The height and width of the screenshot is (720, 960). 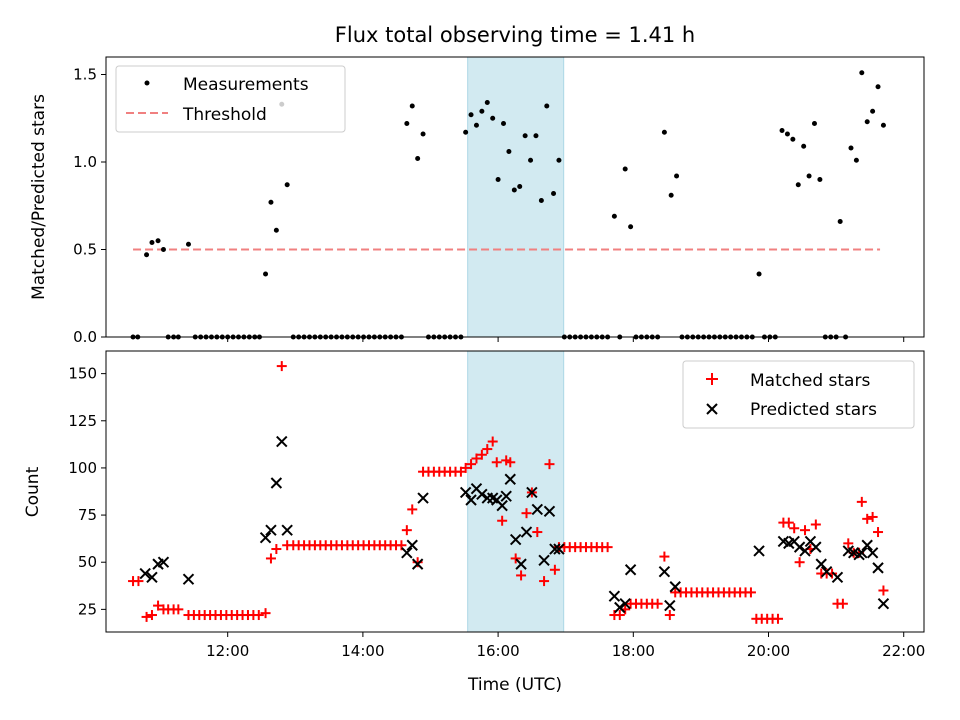 I want to click on top-ytick-label: 1.0, so click(x=85, y=162).